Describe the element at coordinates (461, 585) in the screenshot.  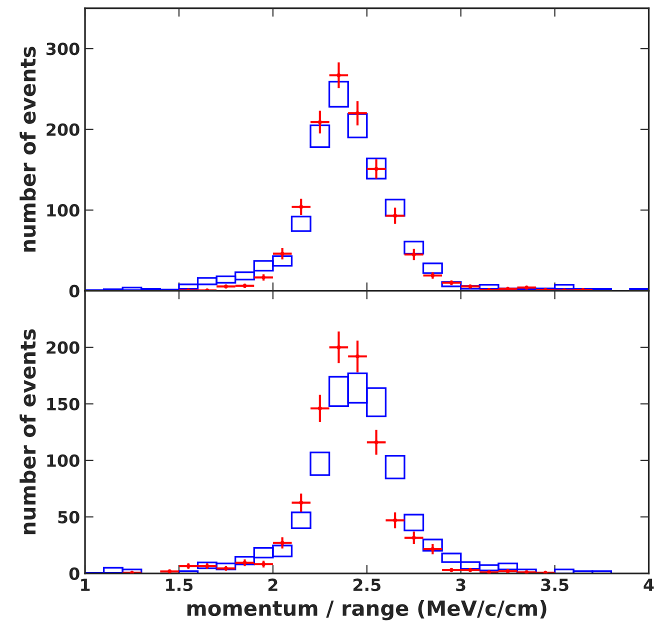
I see `x-tick-label: 3` at that location.